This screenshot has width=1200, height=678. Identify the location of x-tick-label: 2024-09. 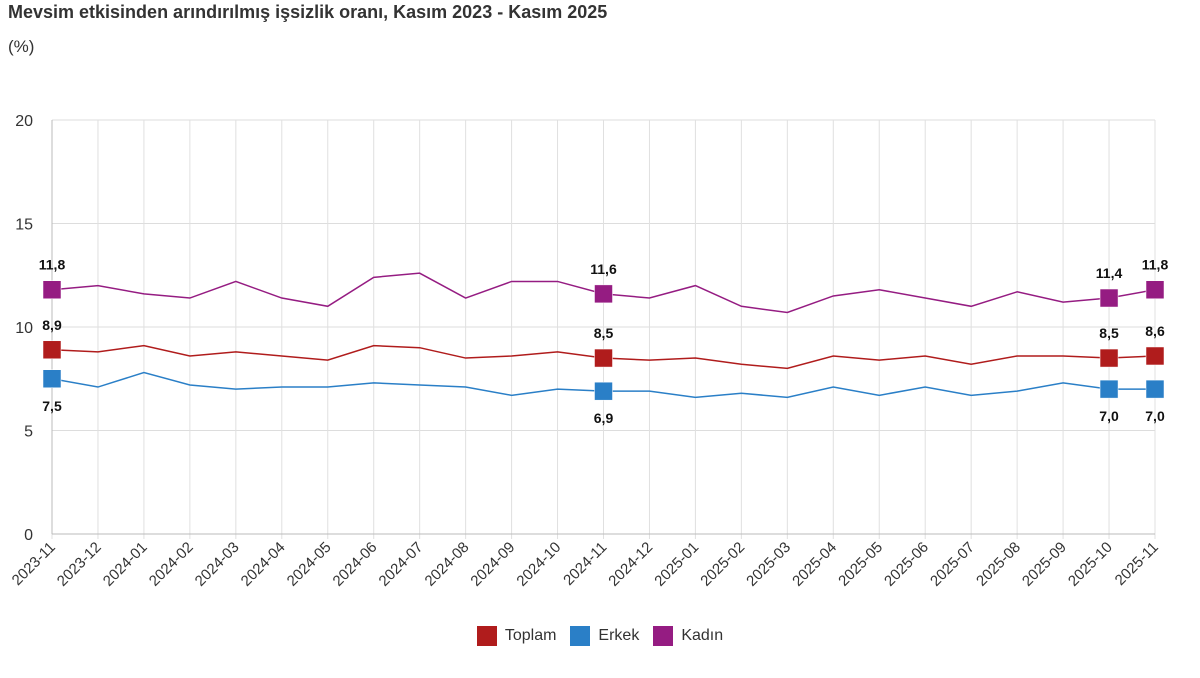
(492, 564).